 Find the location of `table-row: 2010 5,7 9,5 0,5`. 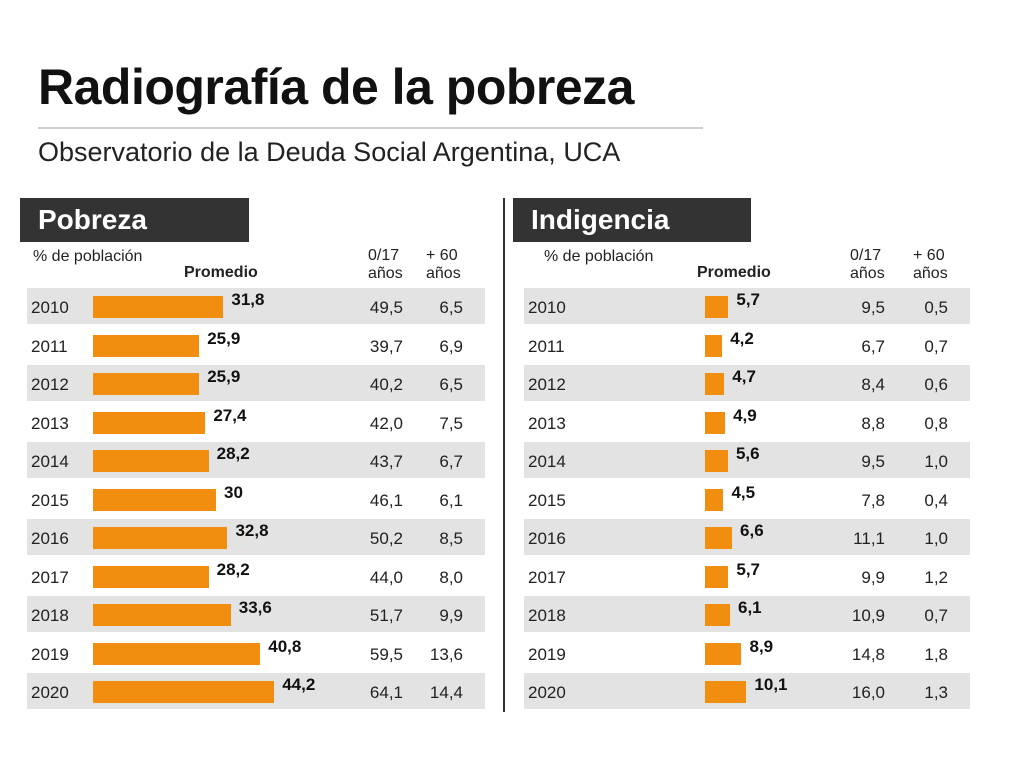

table-row: 2010 5,7 9,5 0,5 is located at coordinates (747, 306).